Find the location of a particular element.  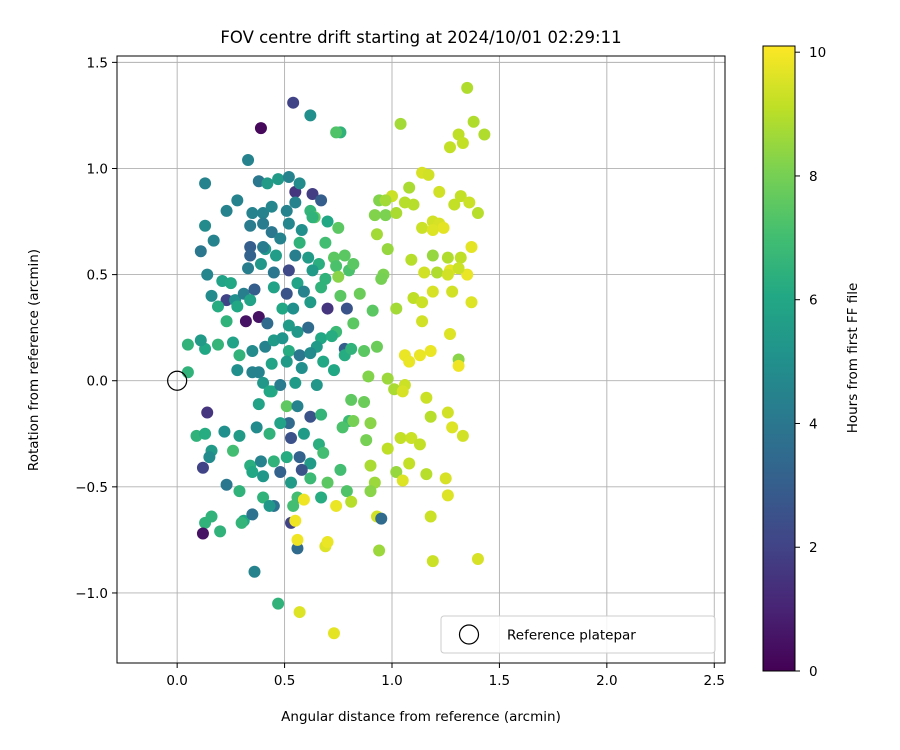

x-tick-label: 0.0 is located at coordinates (176, 681).